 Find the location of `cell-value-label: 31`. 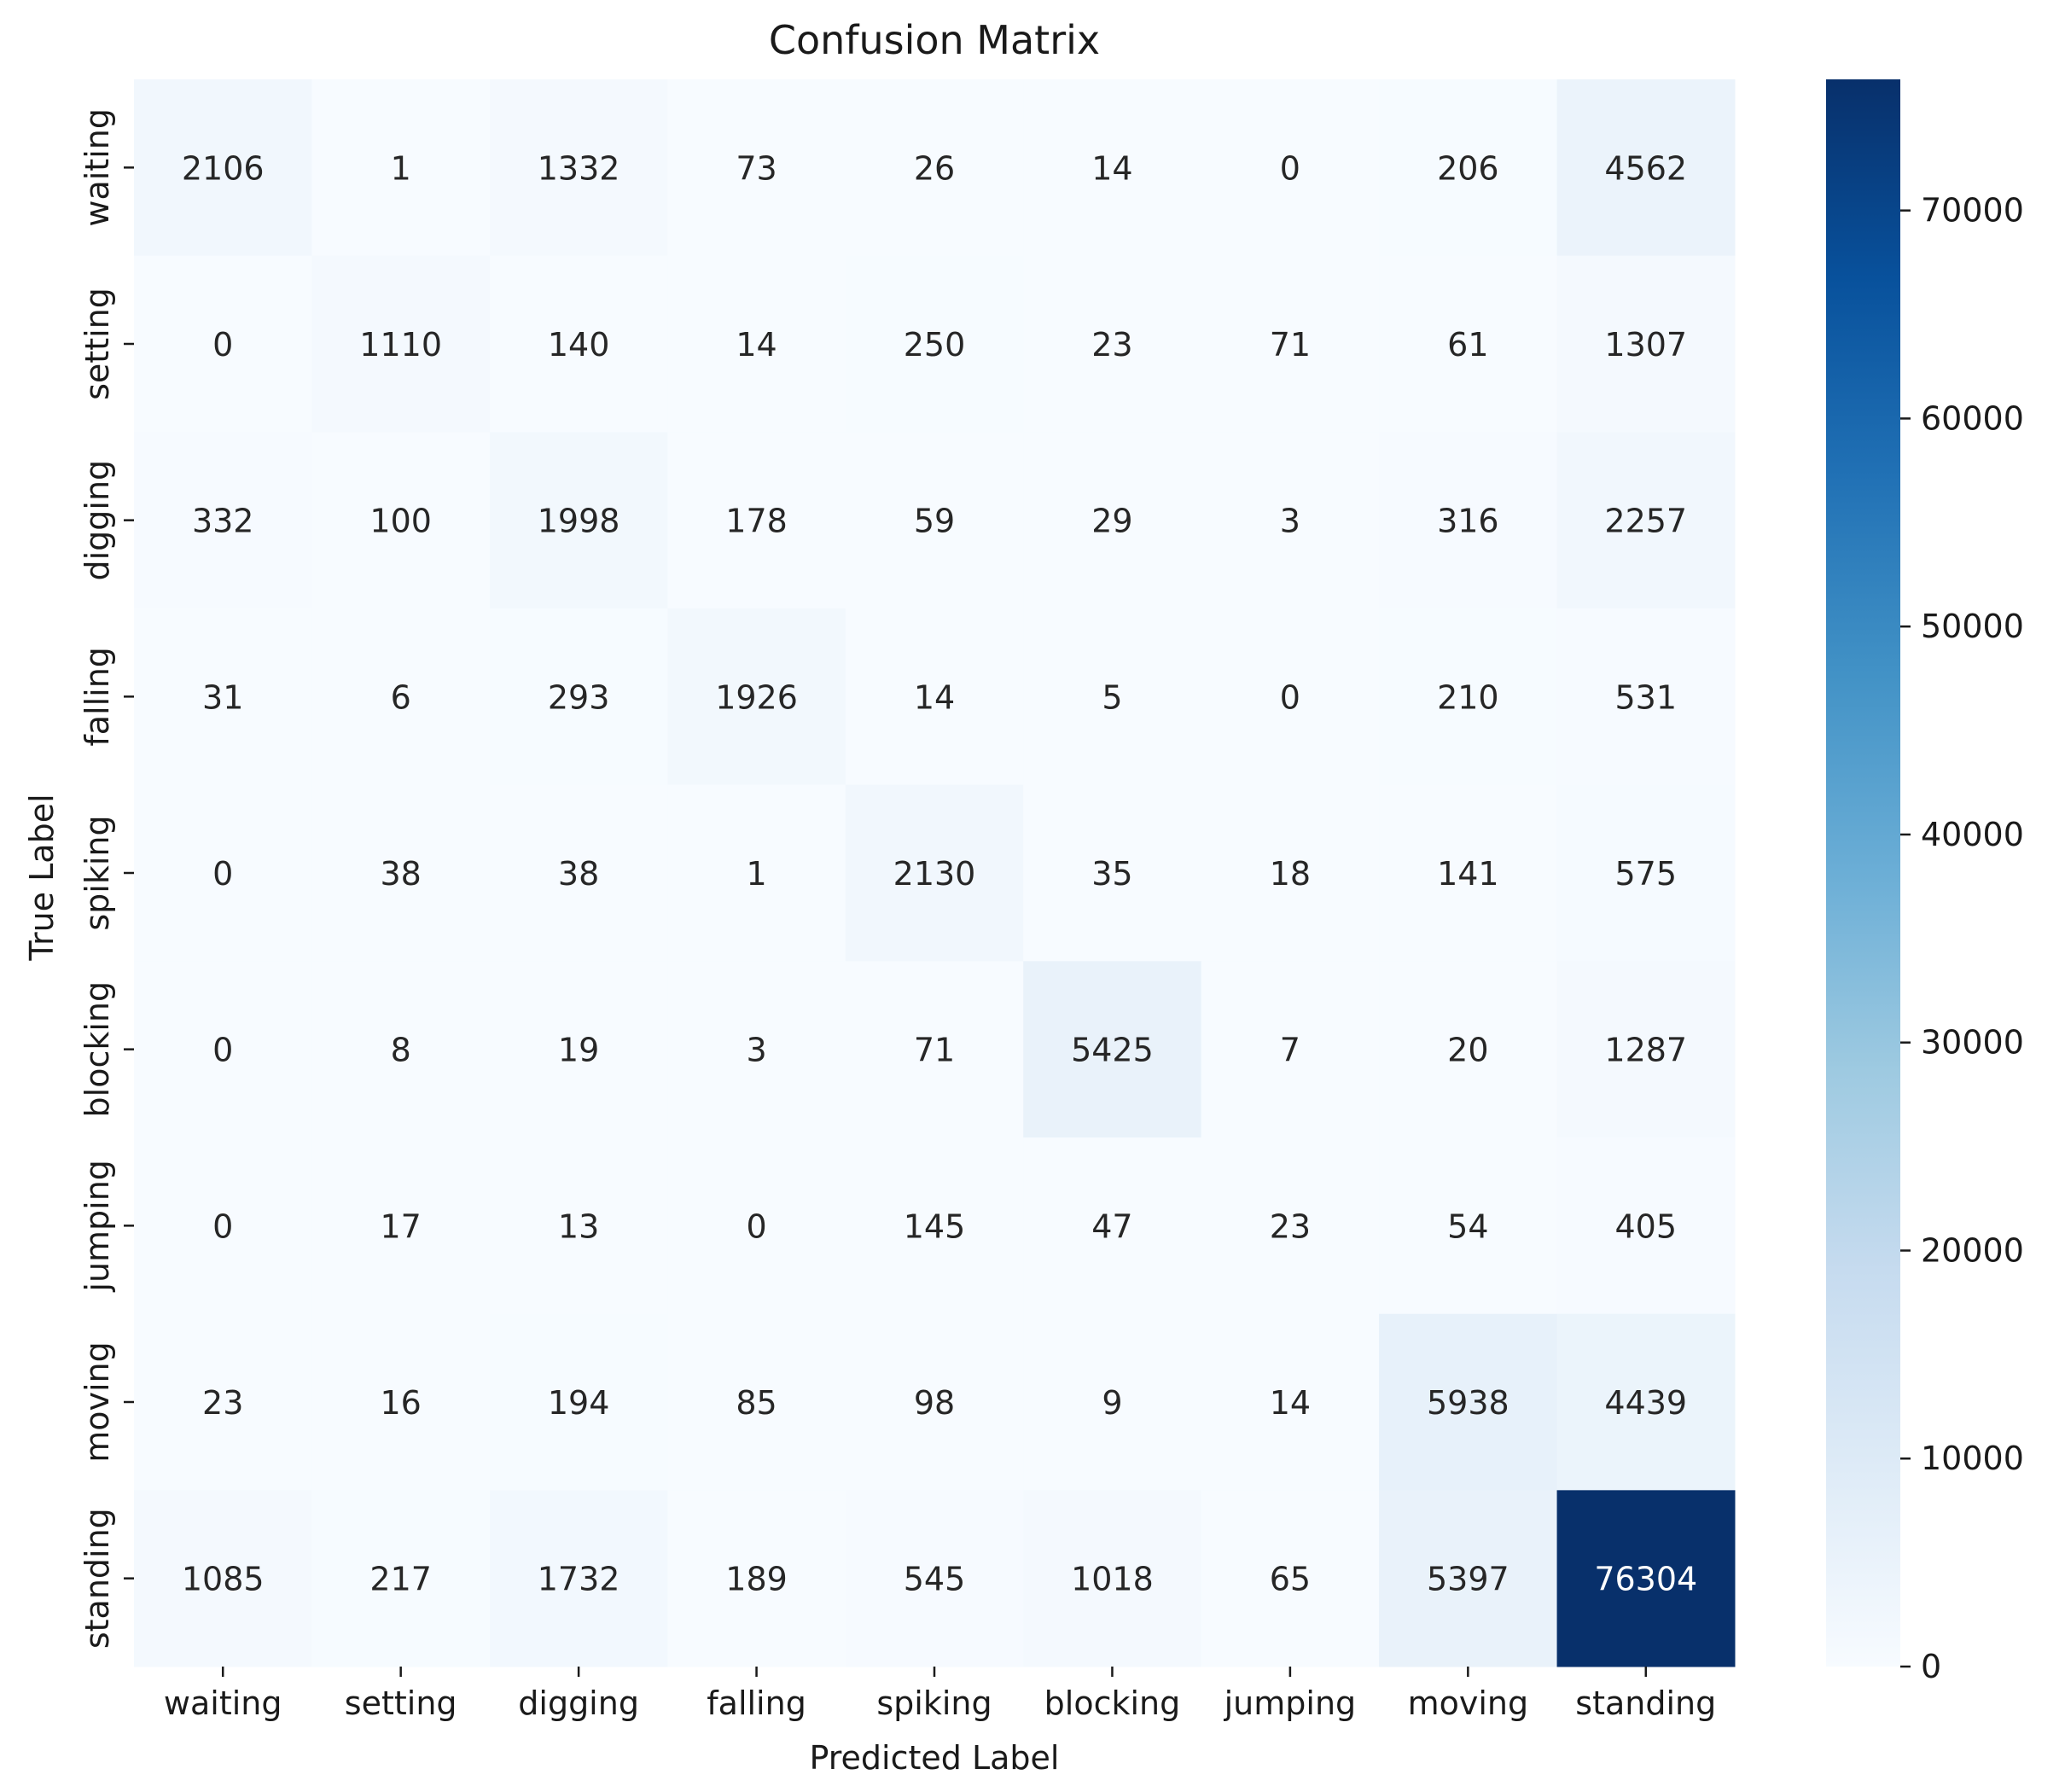

cell-value-label: 31 is located at coordinates (222, 697).